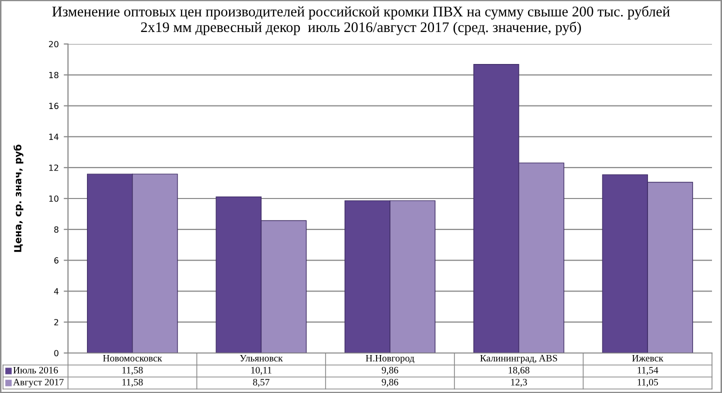 The image size is (722, 393). Describe the element at coordinates (38, 383) in the screenshot. I see `legend-label: Август 2017` at that location.